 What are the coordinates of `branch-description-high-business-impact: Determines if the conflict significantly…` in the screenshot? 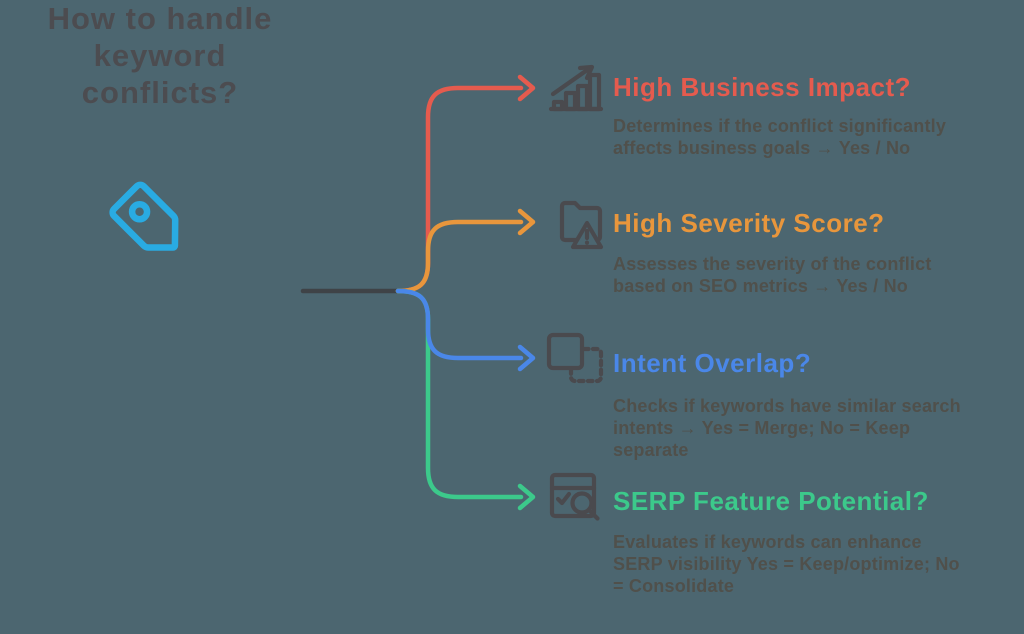 It's located at (780, 137).